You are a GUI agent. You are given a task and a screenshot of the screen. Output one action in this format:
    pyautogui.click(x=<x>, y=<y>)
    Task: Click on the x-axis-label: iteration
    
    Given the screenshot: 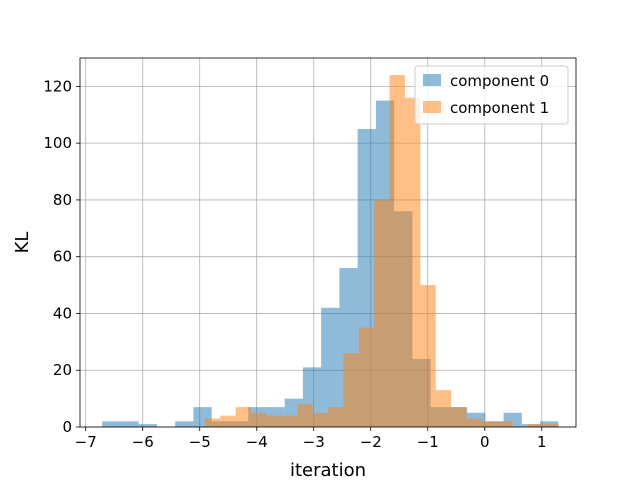 What is the action you would take?
    pyautogui.click(x=328, y=470)
    